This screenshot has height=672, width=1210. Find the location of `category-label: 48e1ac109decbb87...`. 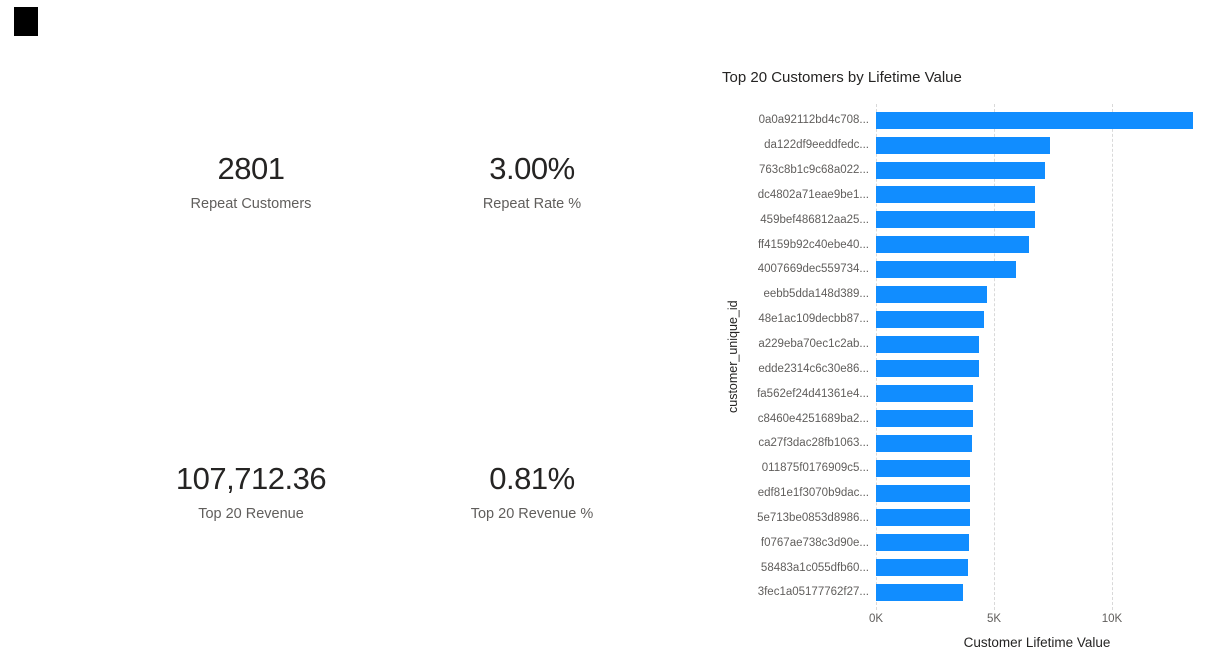

category-label: 48e1ac109decbb87... is located at coordinates (813, 319).